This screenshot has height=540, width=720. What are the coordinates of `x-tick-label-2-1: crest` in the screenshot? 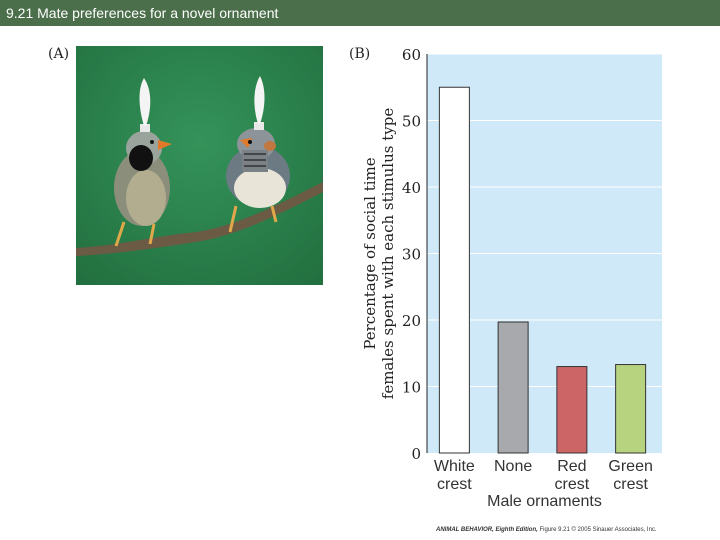 It's located at (572, 484).